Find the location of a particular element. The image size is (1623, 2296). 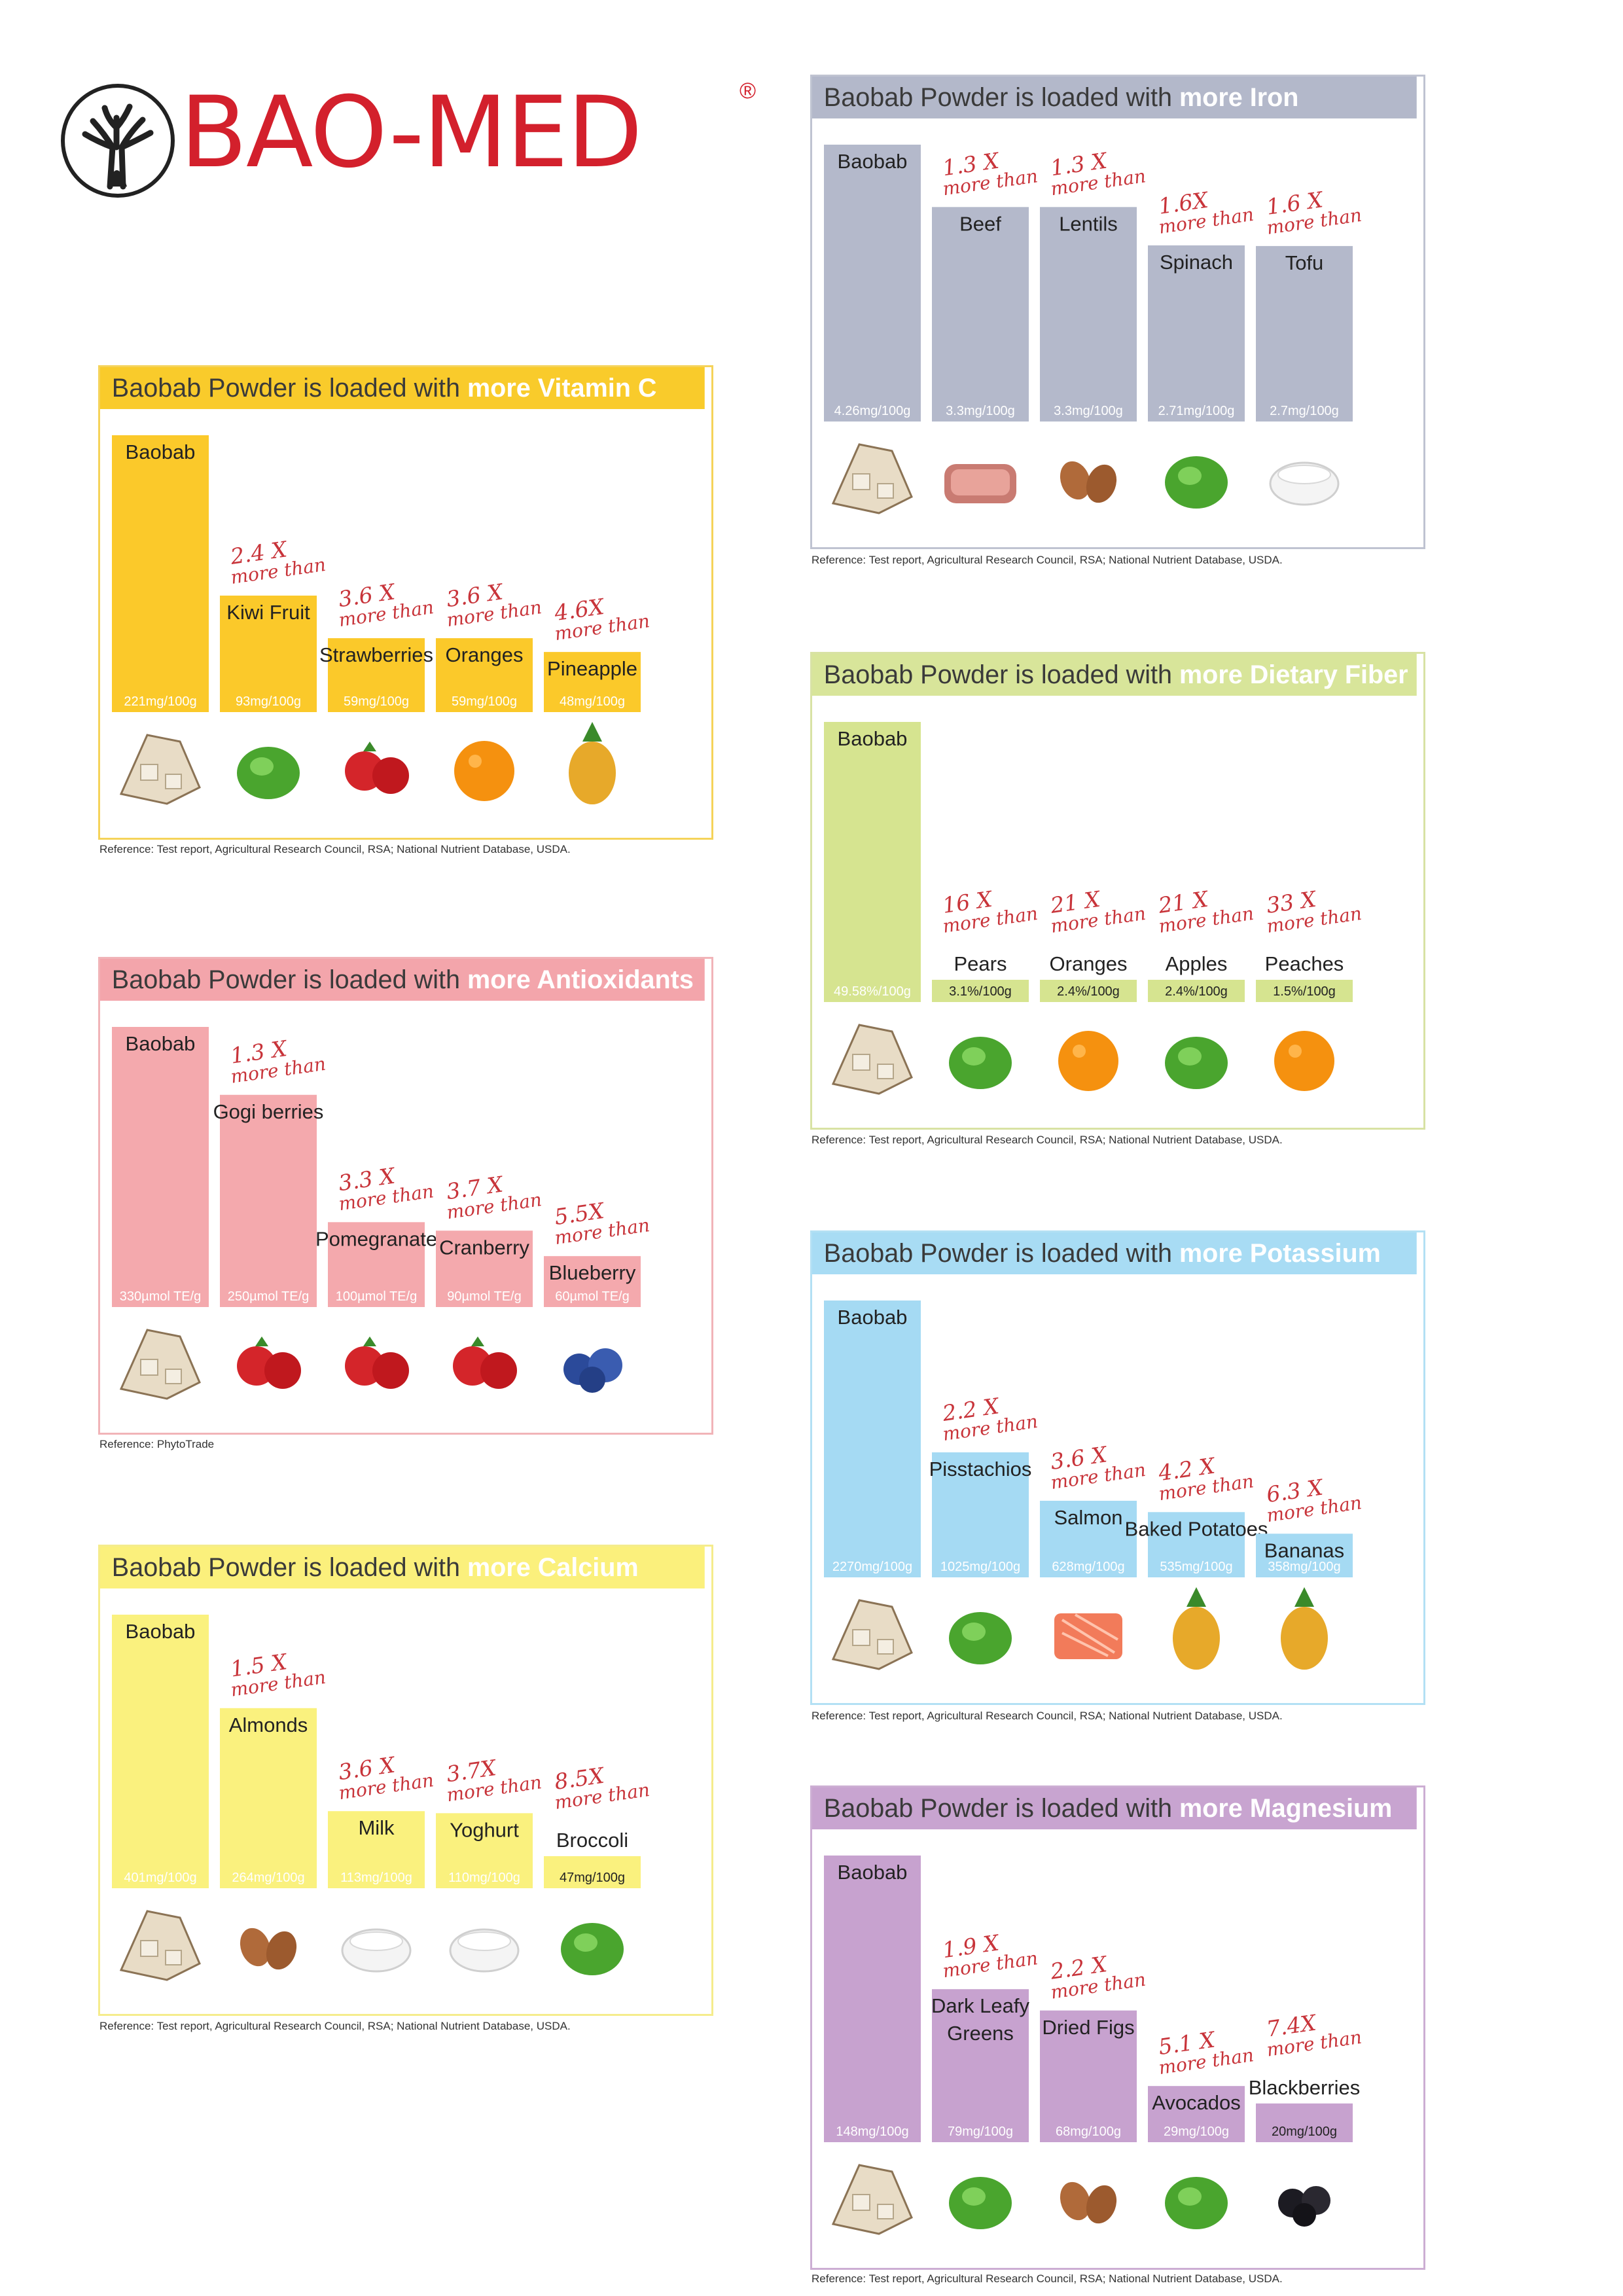

bar-label-pears: Pears is located at coordinates (981, 963).